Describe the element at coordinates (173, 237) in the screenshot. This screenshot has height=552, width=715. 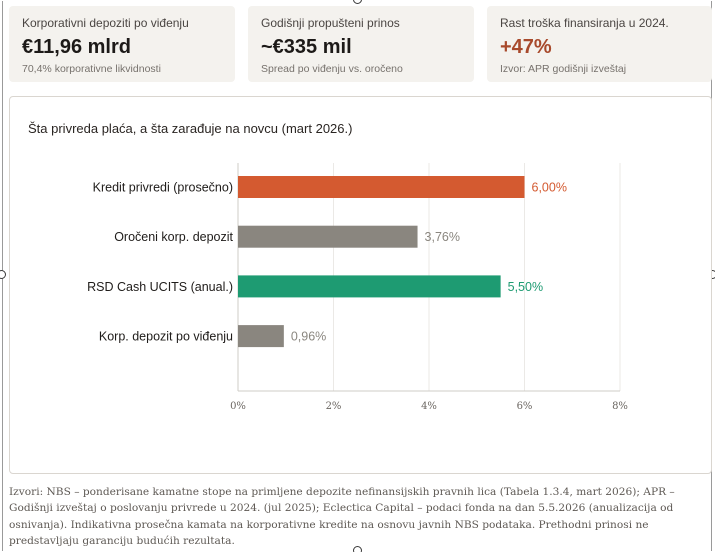
I see `category-label: Oročeni korp. depozit` at that location.